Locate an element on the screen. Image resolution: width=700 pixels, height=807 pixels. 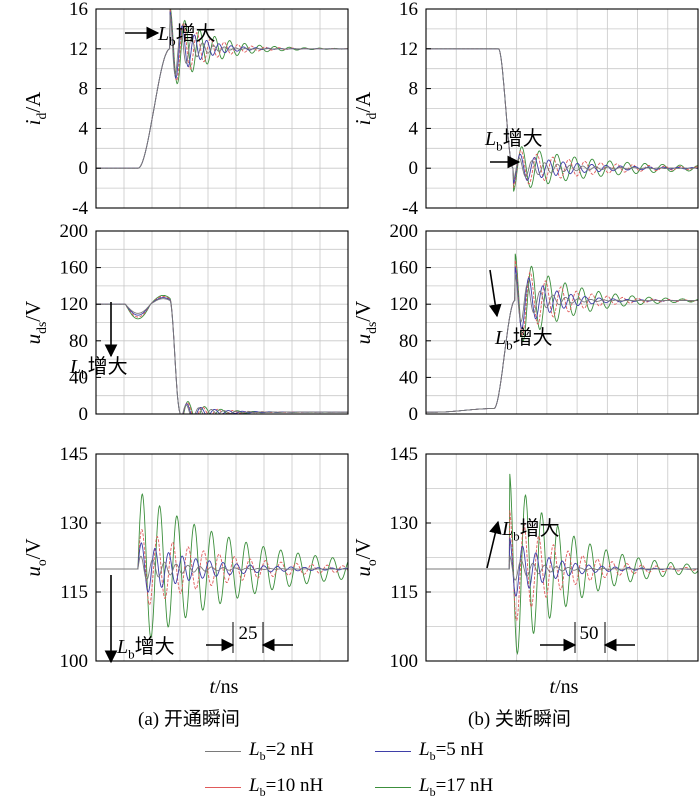
x-axis-label: t/ns is located at coordinates (564, 687).